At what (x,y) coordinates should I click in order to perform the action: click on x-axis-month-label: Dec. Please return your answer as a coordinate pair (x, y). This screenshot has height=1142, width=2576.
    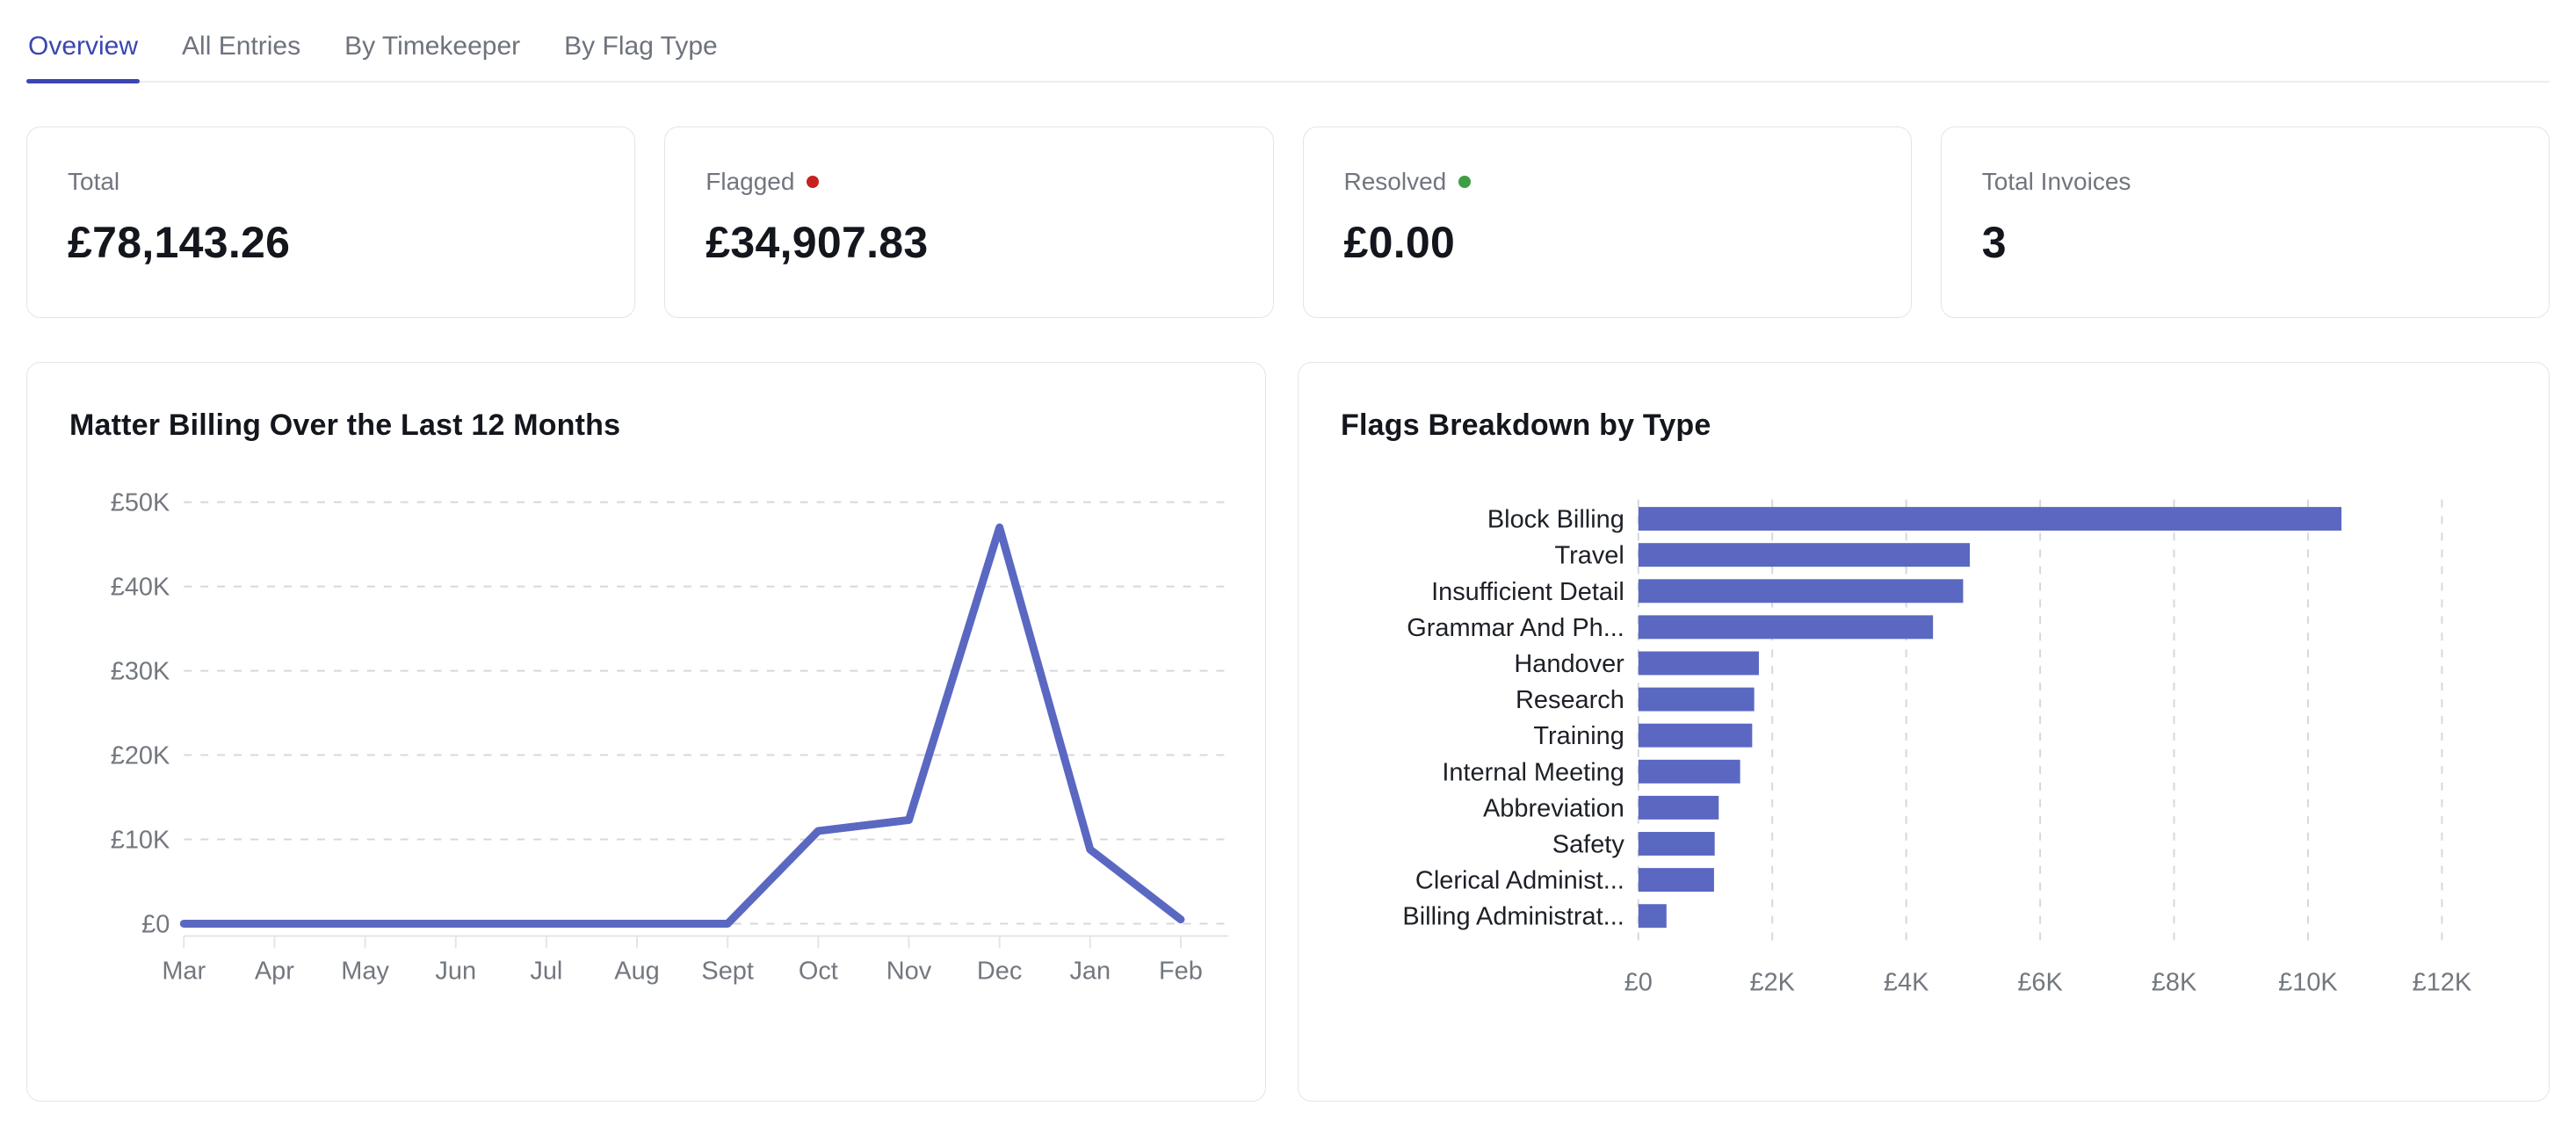
    Looking at the image, I should click on (999, 971).